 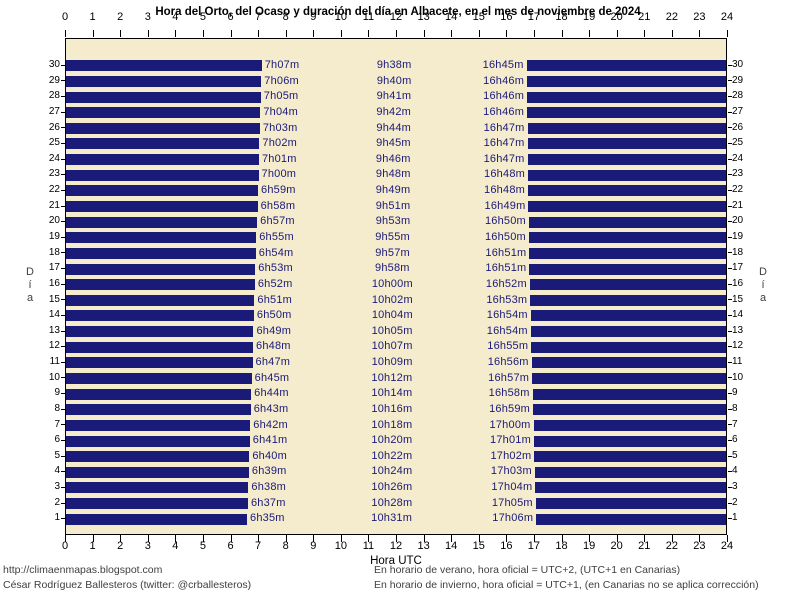 What do you see at coordinates (504, 80) in the screenshot?
I see `sunset-time-label: 16h46m` at bounding box center [504, 80].